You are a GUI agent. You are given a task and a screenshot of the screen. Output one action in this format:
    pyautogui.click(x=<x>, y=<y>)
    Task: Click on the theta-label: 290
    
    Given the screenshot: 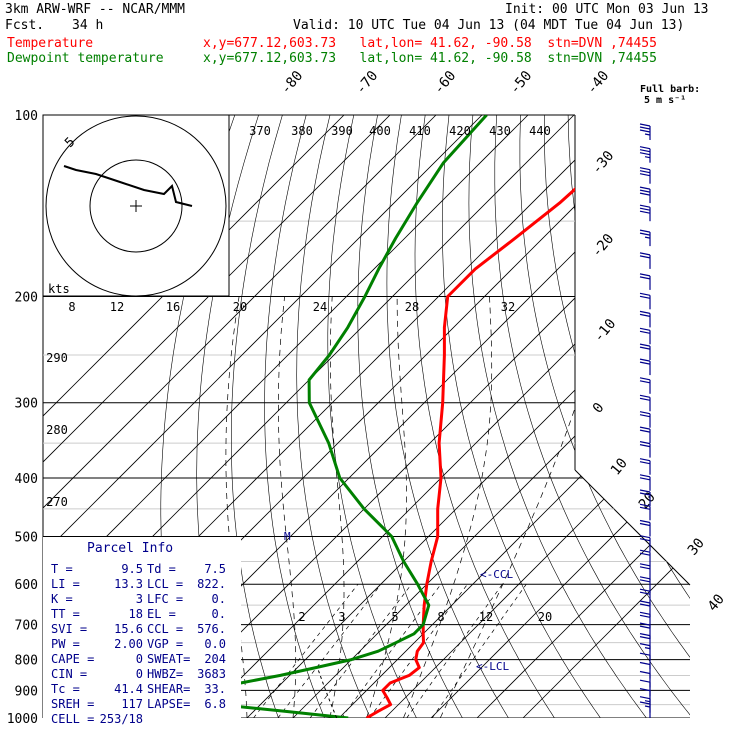 What is the action you would take?
    pyautogui.click(x=57, y=358)
    